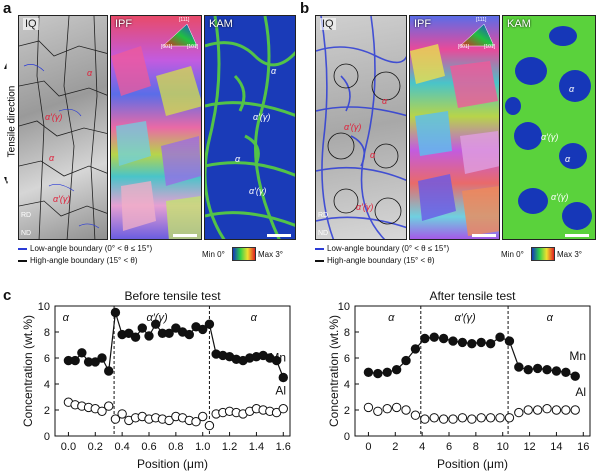 Image resolution: width=600 pixels, height=474 pixels. Describe the element at coordinates (464, 47) in the screenshot. I see `ipf-key-001-b: [001]` at that location.